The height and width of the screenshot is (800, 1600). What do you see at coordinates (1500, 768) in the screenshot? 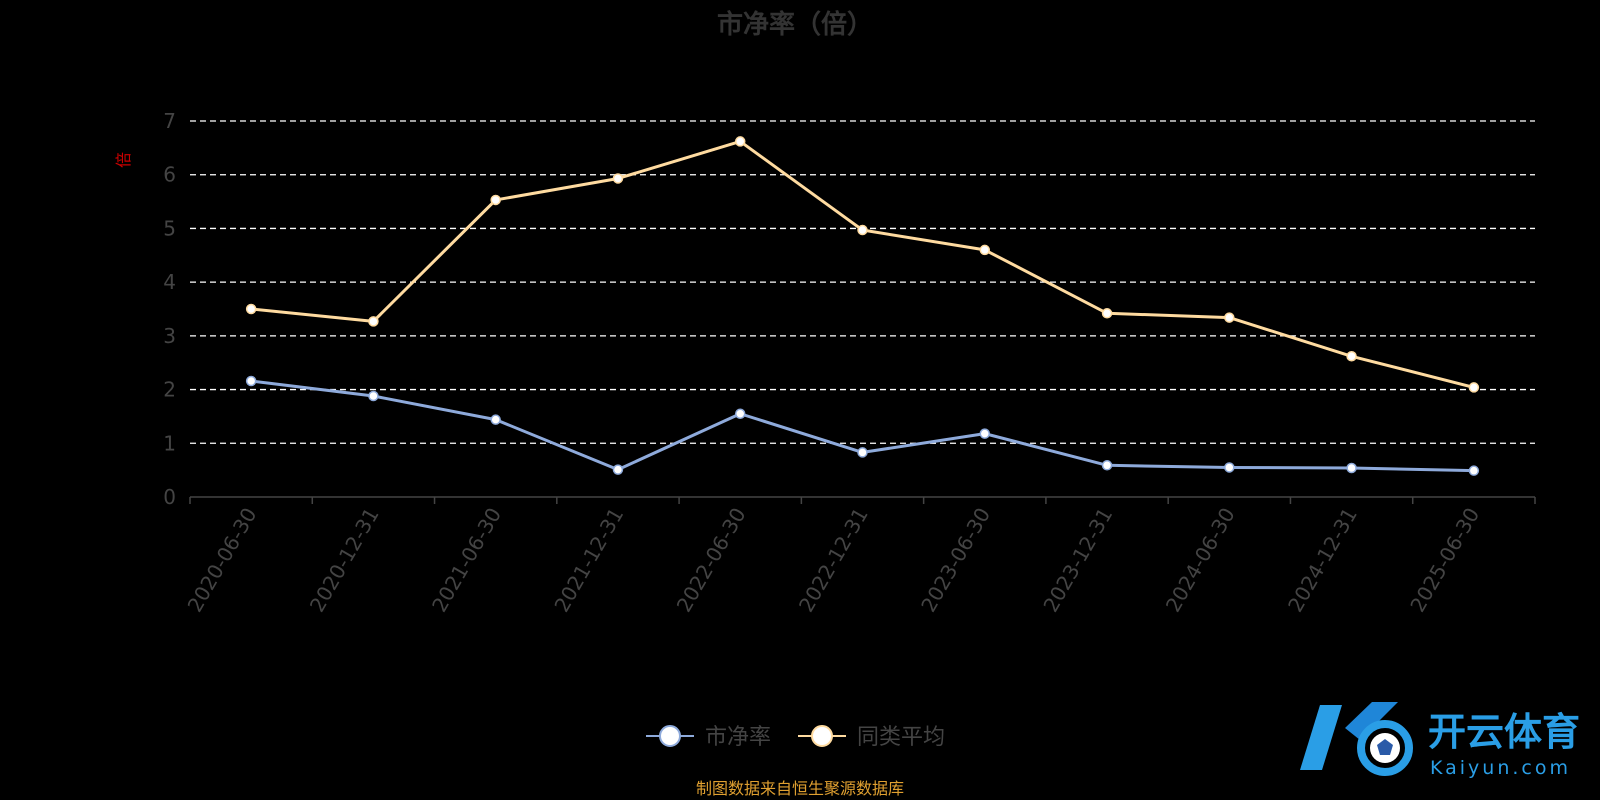
I see `watermark-brand-en: Kaiyun.com` at bounding box center [1500, 768].